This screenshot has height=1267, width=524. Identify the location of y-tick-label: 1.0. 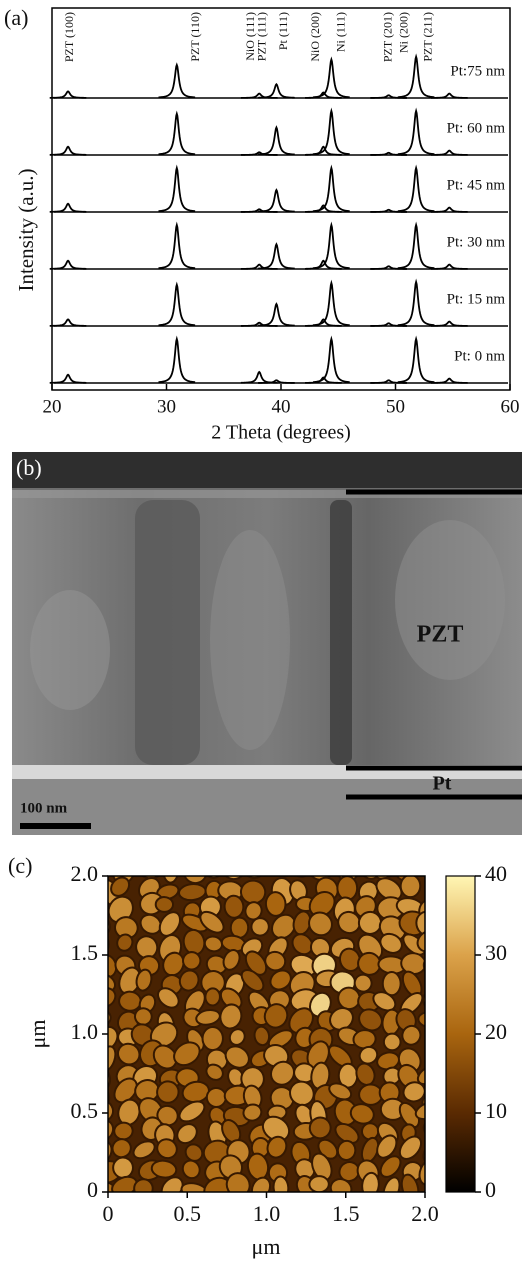
(85, 1031).